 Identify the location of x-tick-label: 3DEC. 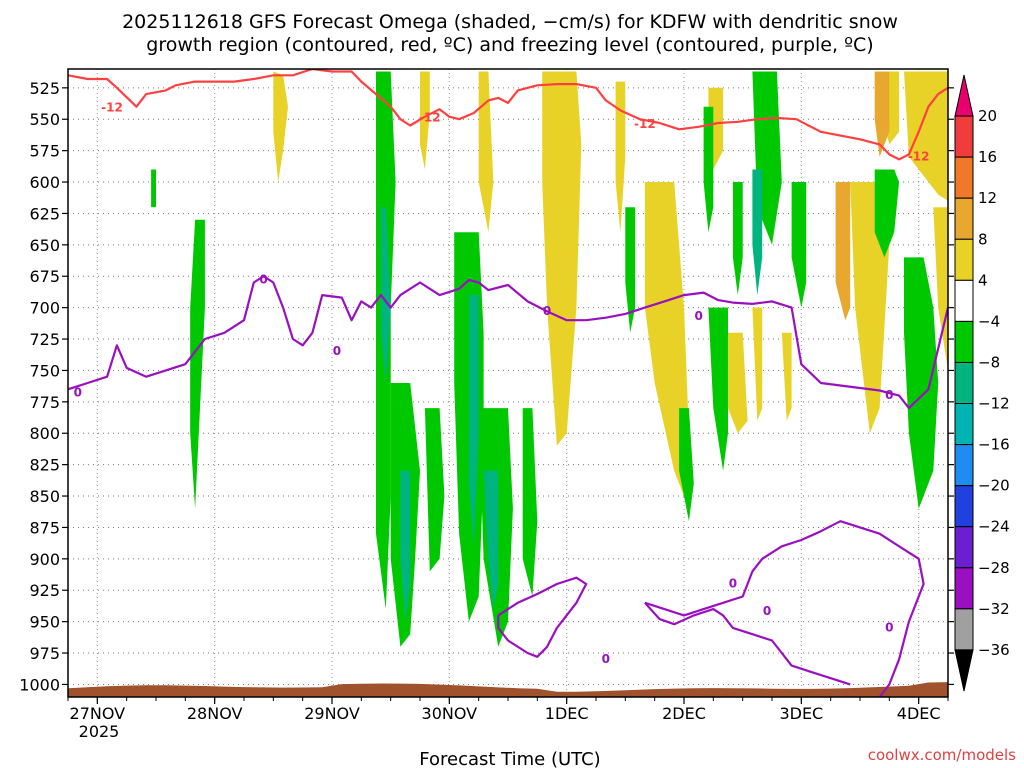
(801, 713).